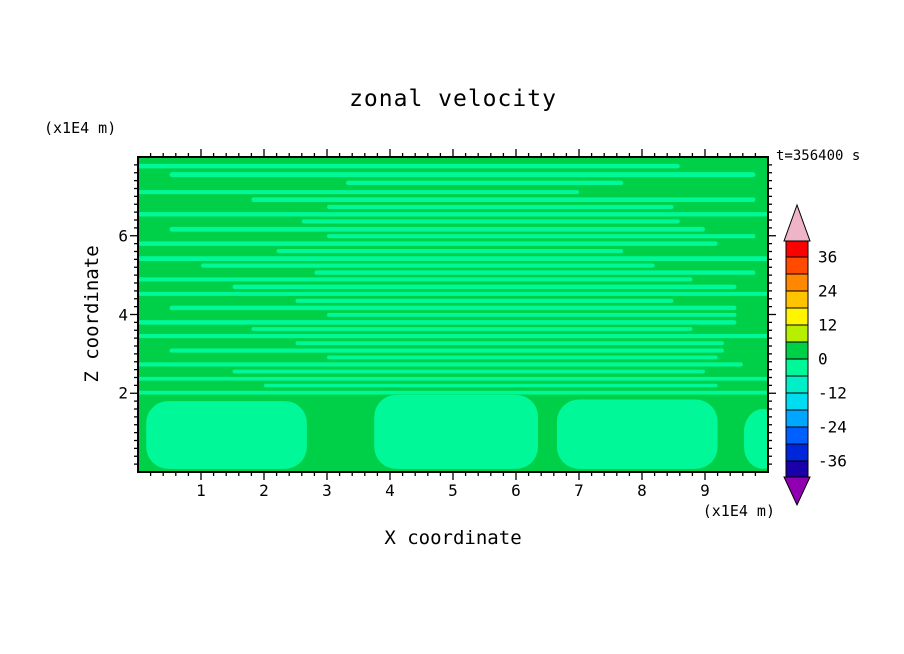 The height and width of the screenshot is (654, 904). What do you see at coordinates (327, 490) in the screenshot?
I see `x-tick-label: 3` at bounding box center [327, 490].